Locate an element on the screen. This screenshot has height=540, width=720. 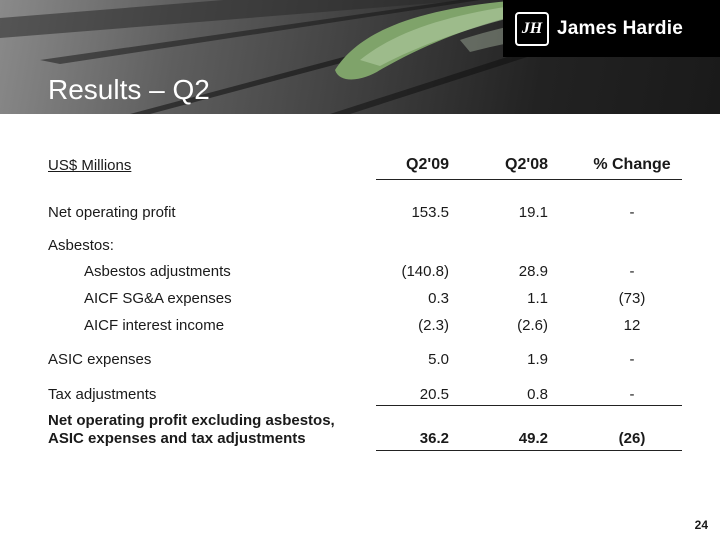
row-change: (73) is located at coordinates (632, 298).